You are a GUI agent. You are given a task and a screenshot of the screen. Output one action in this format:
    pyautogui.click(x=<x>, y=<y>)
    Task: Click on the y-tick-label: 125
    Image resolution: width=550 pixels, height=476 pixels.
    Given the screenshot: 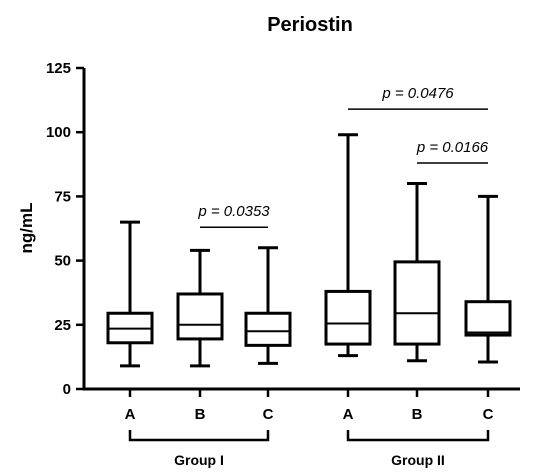 What is the action you would take?
    pyautogui.click(x=58, y=68)
    